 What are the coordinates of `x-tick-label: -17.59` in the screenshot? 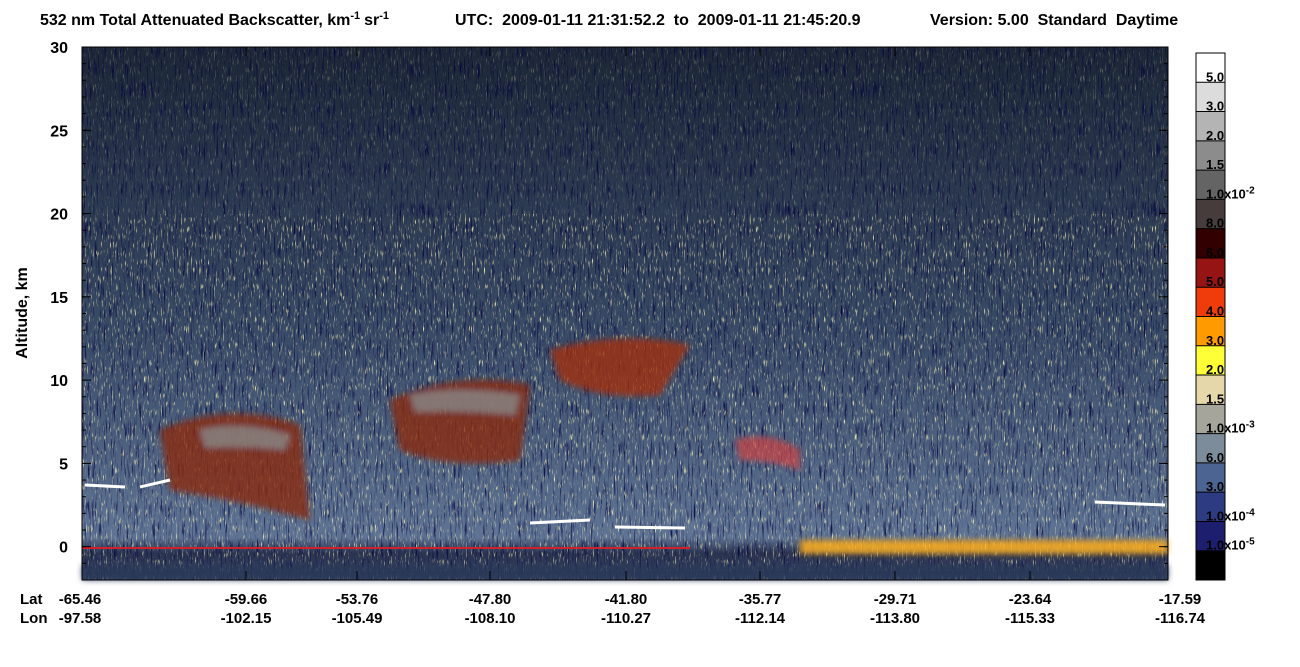 It's located at (1180, 599).